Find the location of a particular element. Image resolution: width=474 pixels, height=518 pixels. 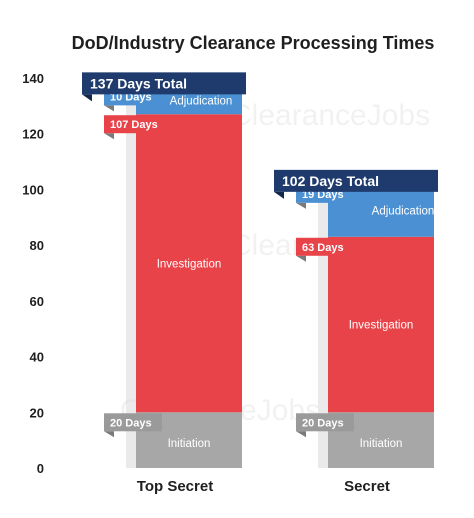

chart-title: DoD/Industry Clearance Processing Times is located at coordinates (253, 43).